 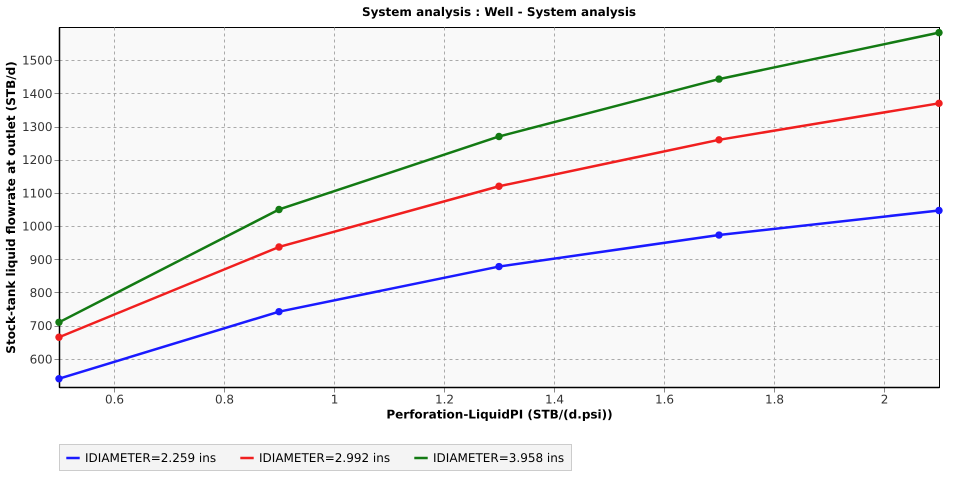 I want to click on y-tick-label: 900, so click(x=41, y=259).